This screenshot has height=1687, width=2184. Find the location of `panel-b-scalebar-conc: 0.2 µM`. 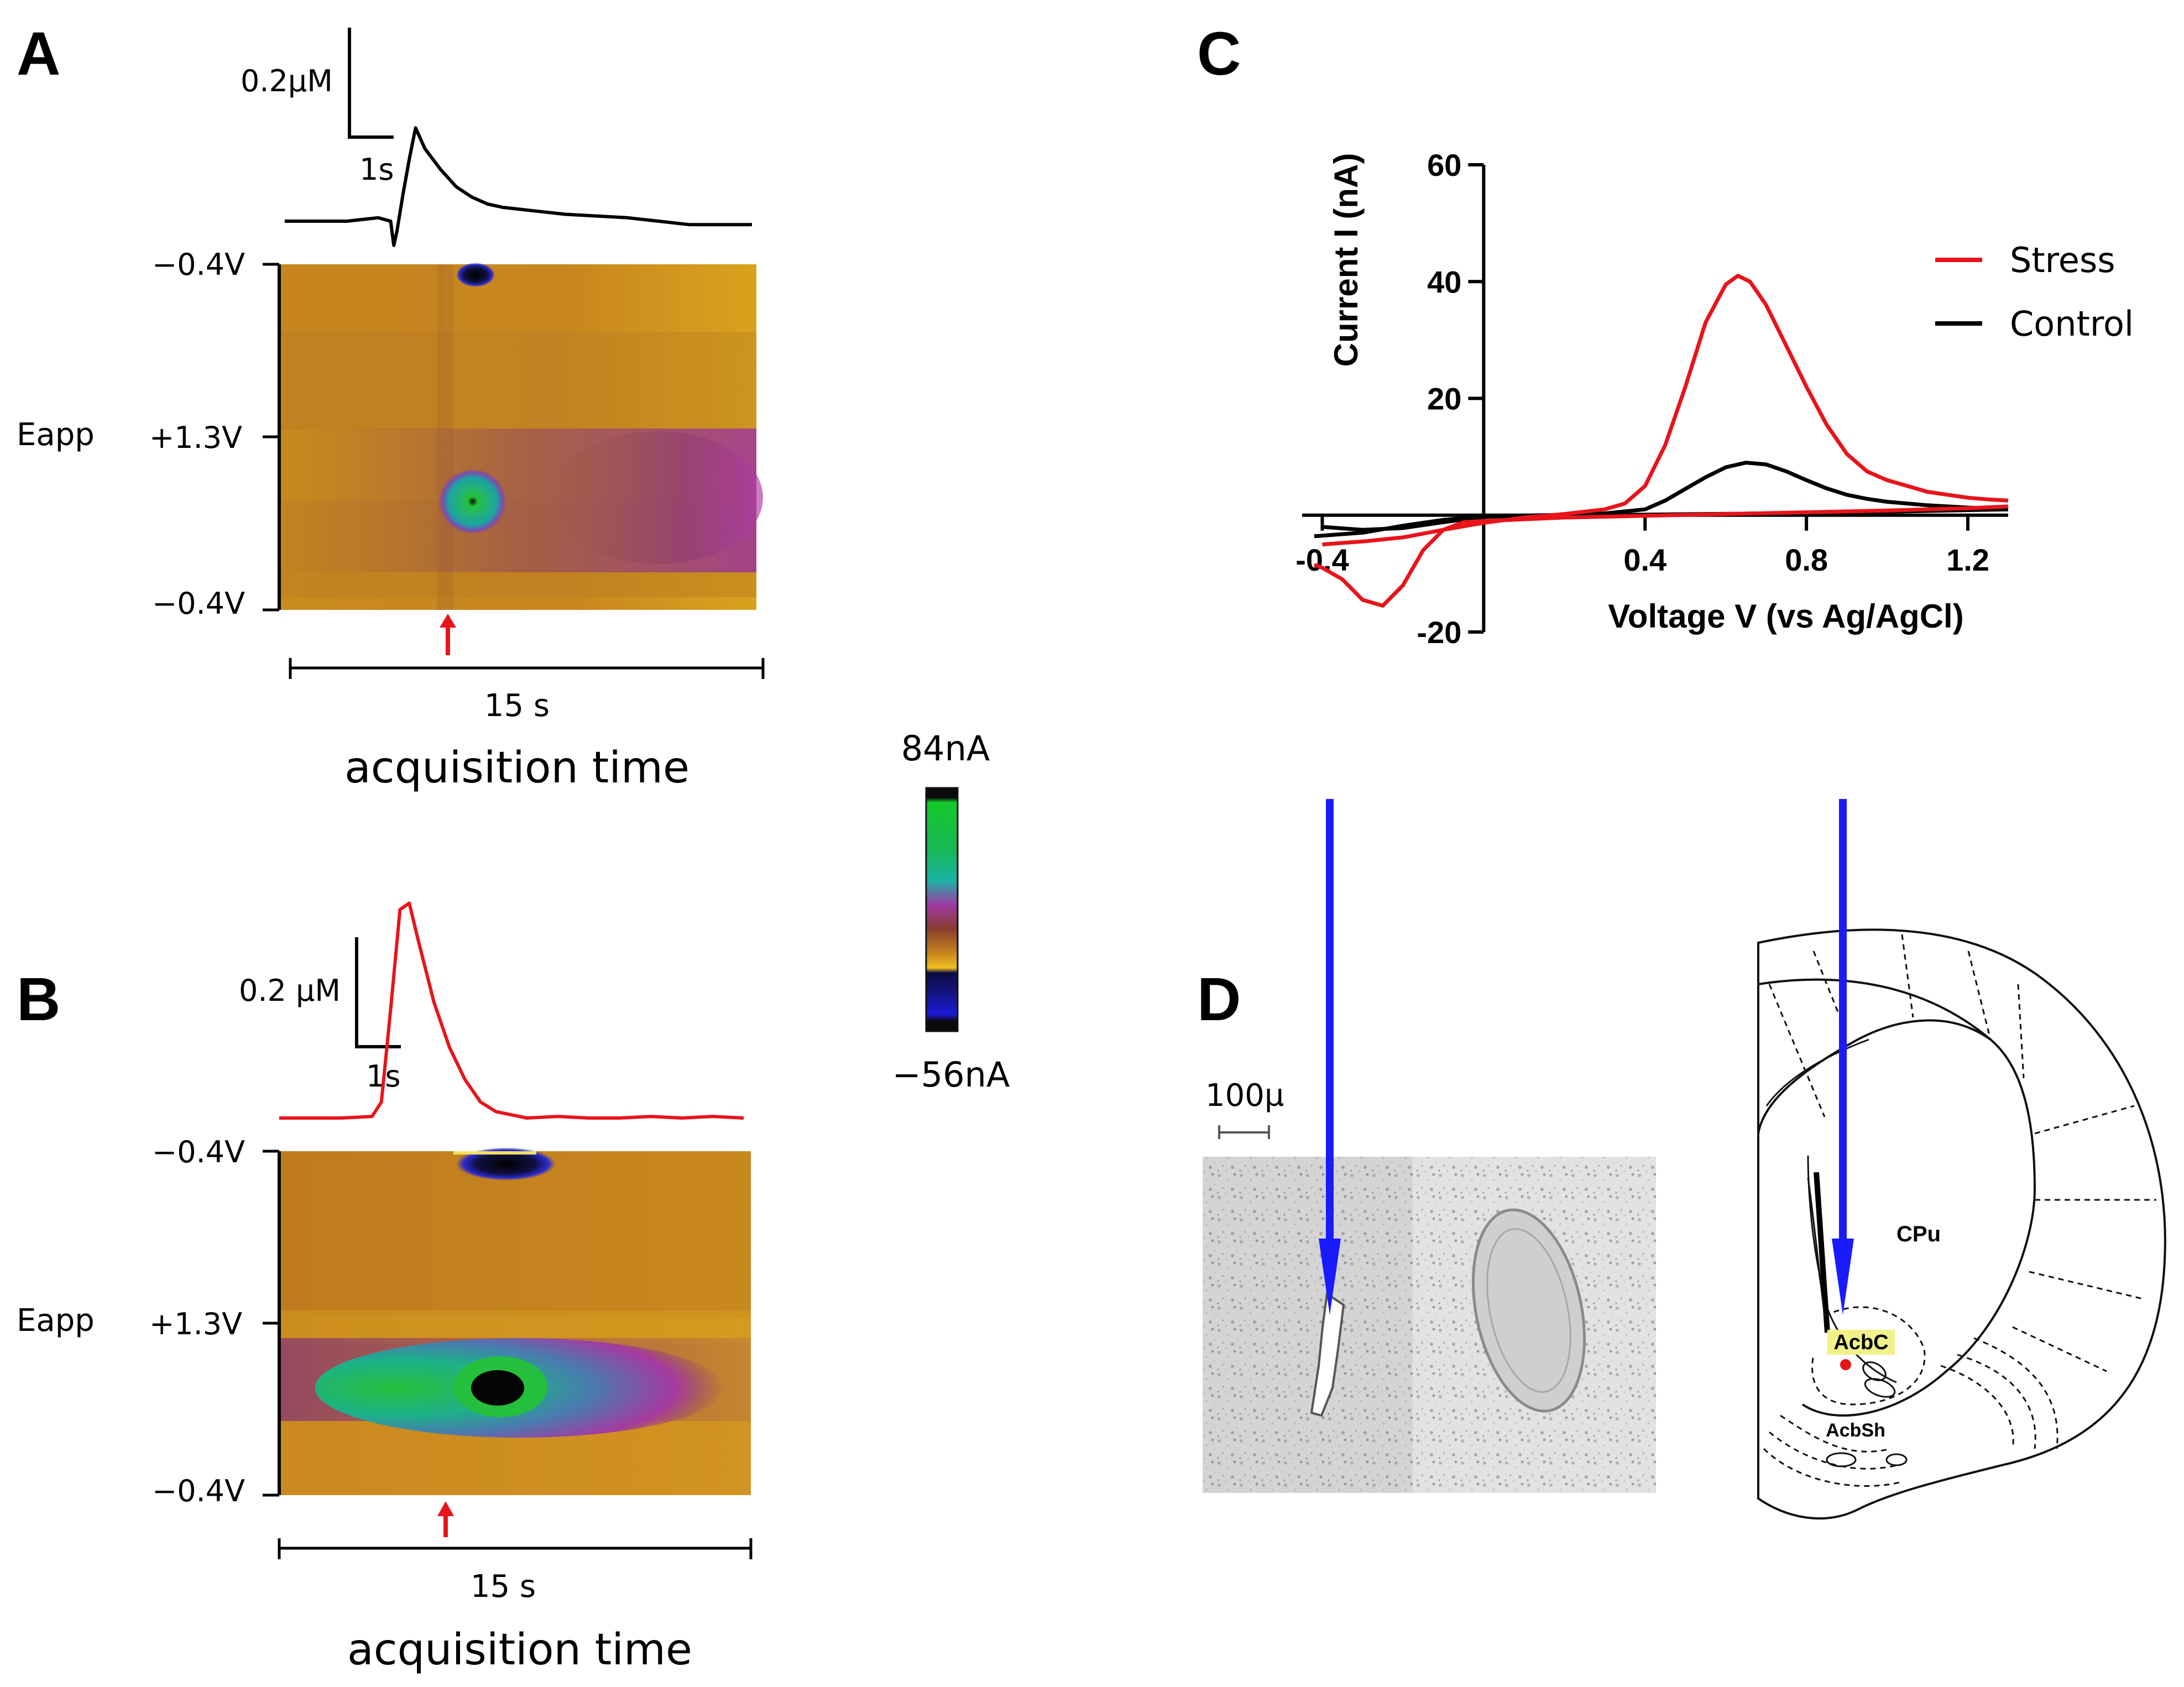

panel-b-scalebar-conc: 0.2 µM is located at coordinates (290, 990).